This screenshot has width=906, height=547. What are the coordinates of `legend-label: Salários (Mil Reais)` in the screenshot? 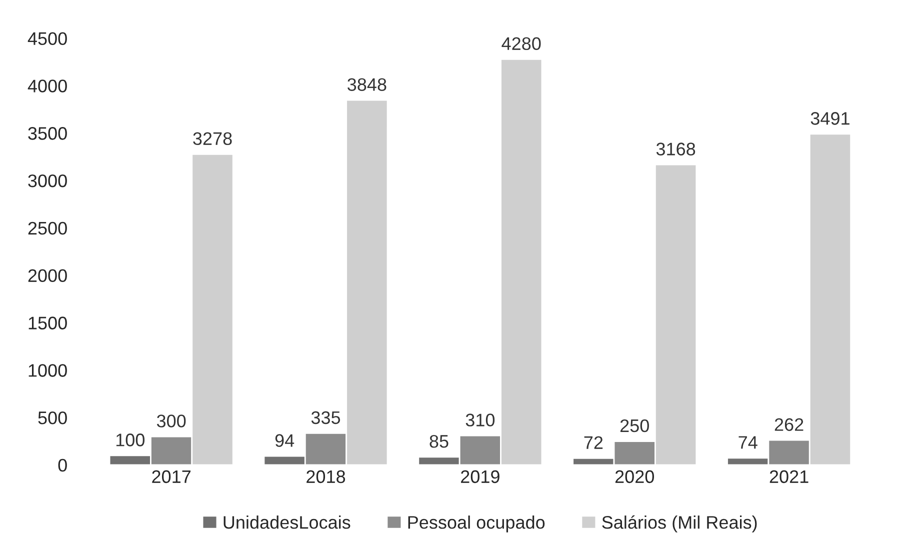 It's located at (679, 523).